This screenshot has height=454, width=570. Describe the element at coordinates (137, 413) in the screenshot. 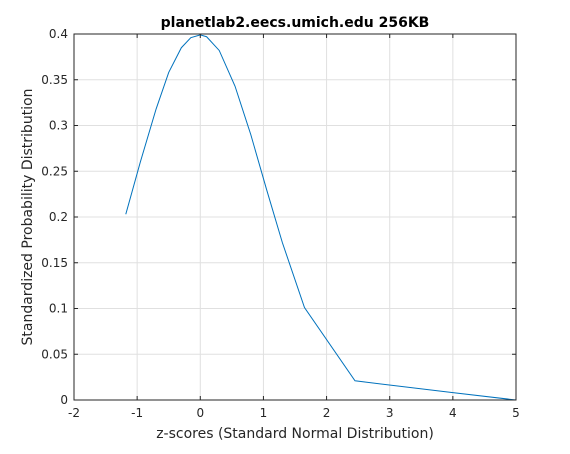

I see `x-tick-label: -1` at that location.